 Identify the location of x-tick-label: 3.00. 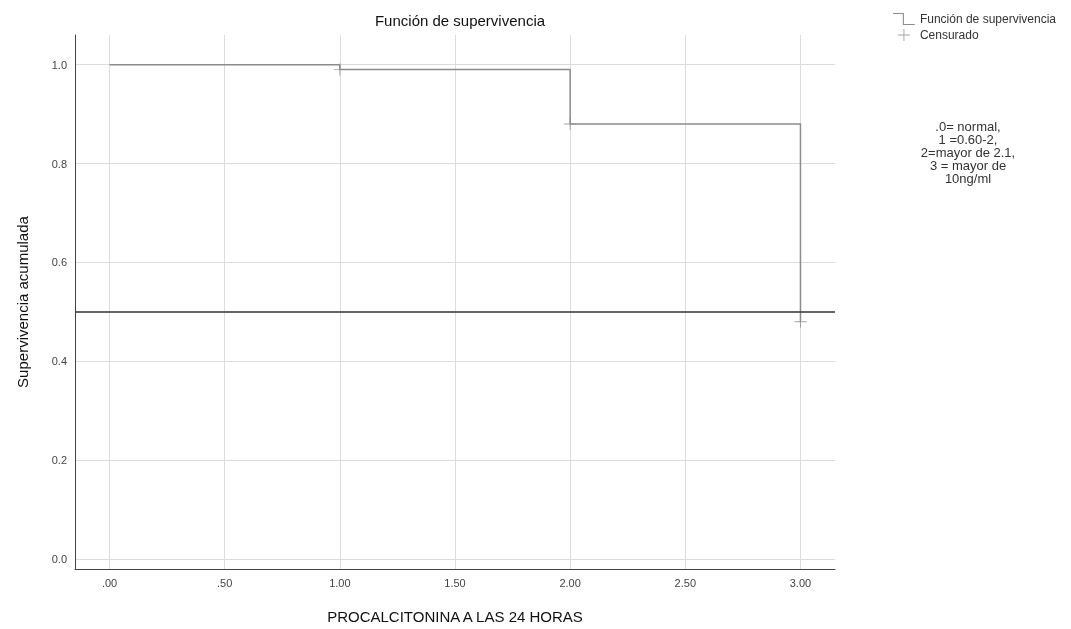
(800, 582).